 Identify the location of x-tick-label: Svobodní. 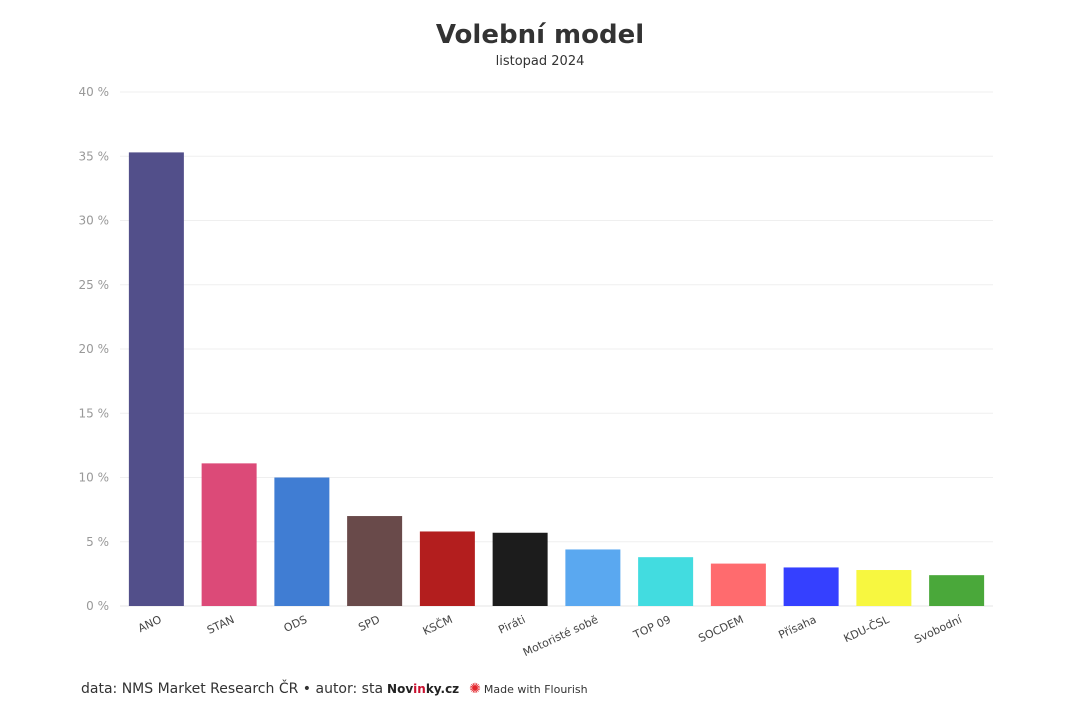
(938, 630).